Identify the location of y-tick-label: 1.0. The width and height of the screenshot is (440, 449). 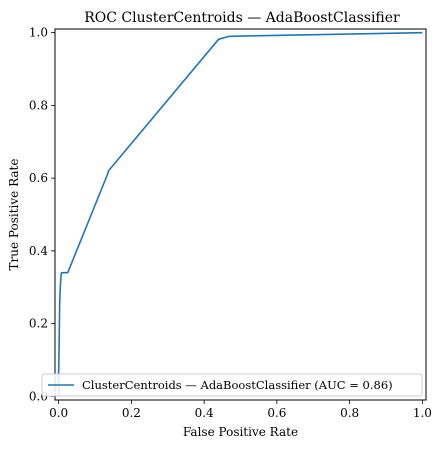
(38, 33).